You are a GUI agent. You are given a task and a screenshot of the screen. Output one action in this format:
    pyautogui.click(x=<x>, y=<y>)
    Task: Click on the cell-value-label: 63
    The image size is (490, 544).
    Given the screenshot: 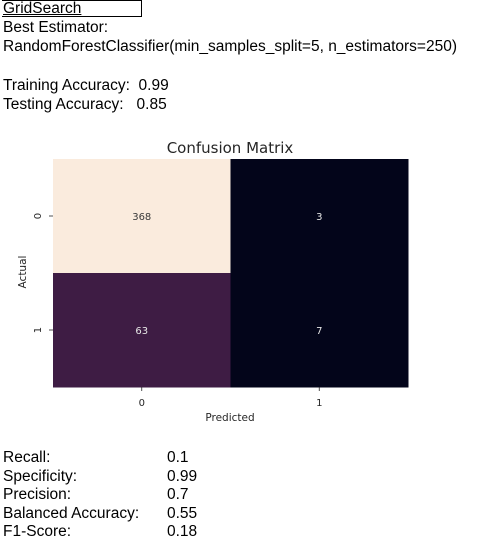 What is the action you would take?
    pyautogui.click(x=141, y=331)
    